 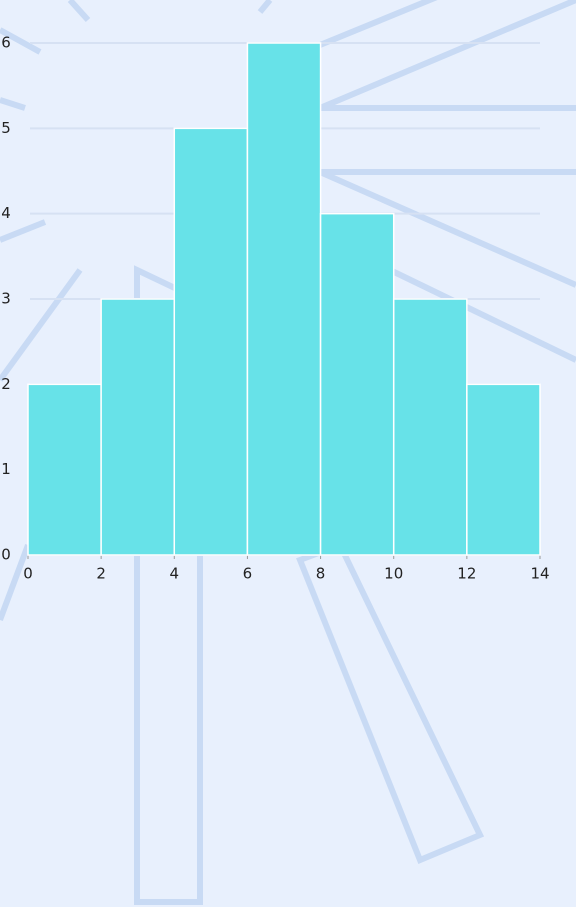 I want to click on y-tick-label: 5, so click(x=6, y=128).